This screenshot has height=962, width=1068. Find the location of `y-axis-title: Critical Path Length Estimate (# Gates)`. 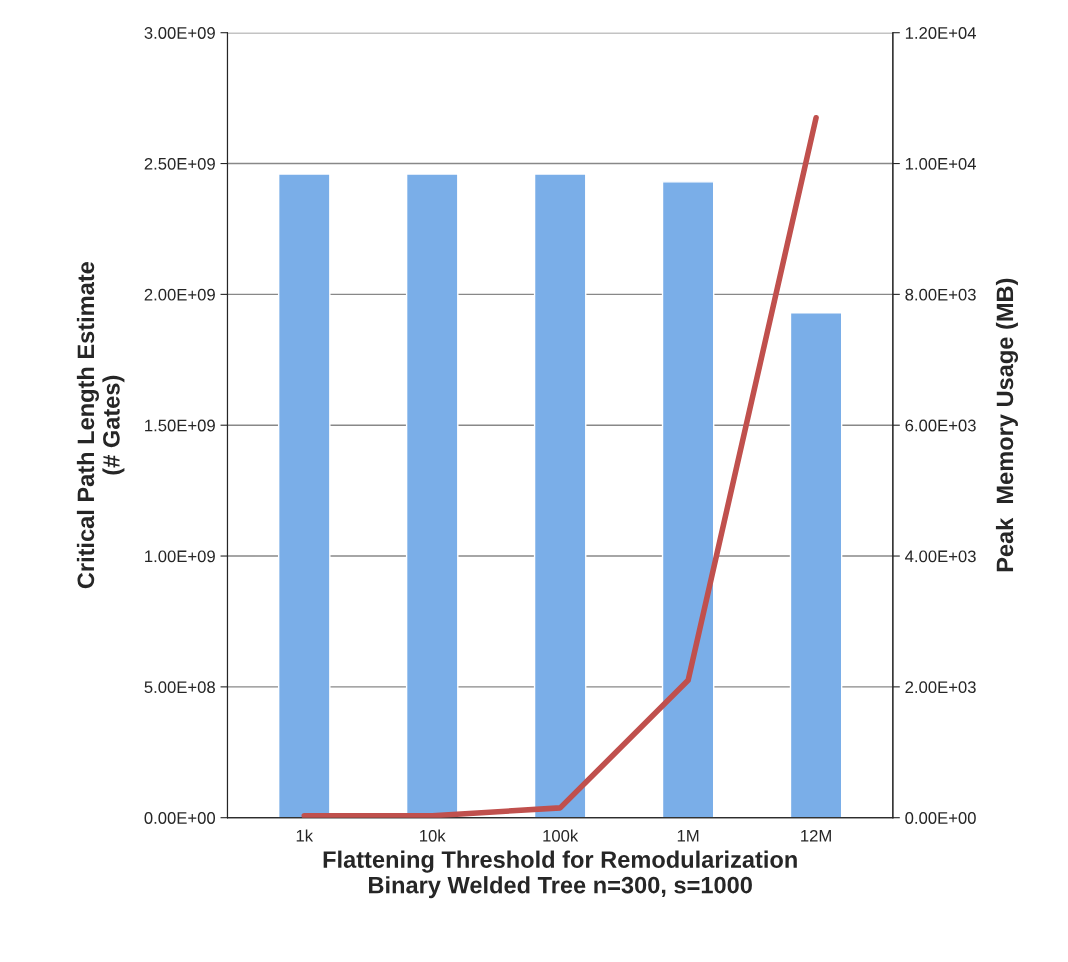

y-axis-title: Critical Path Length Estimate (# Gates) is located at coordinates (100, 425).